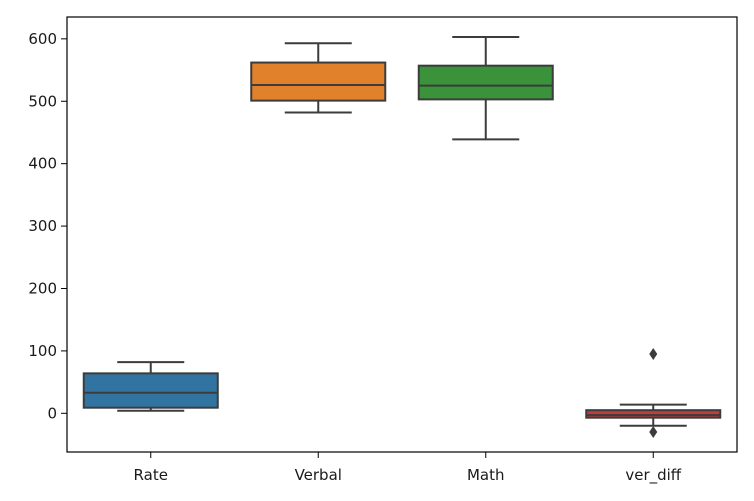 This screenshot has width=754, height=501. I want to click on x-tick-label: Math, so click(486, 475).